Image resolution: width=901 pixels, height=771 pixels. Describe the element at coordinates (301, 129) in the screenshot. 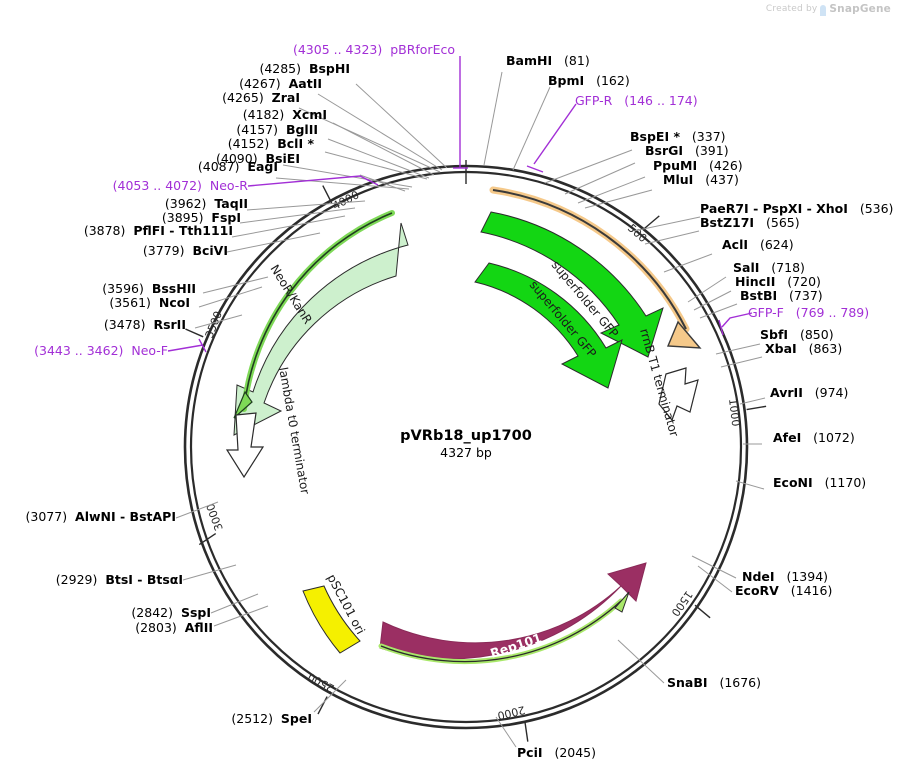

I see `site-name: BglII` at that location.